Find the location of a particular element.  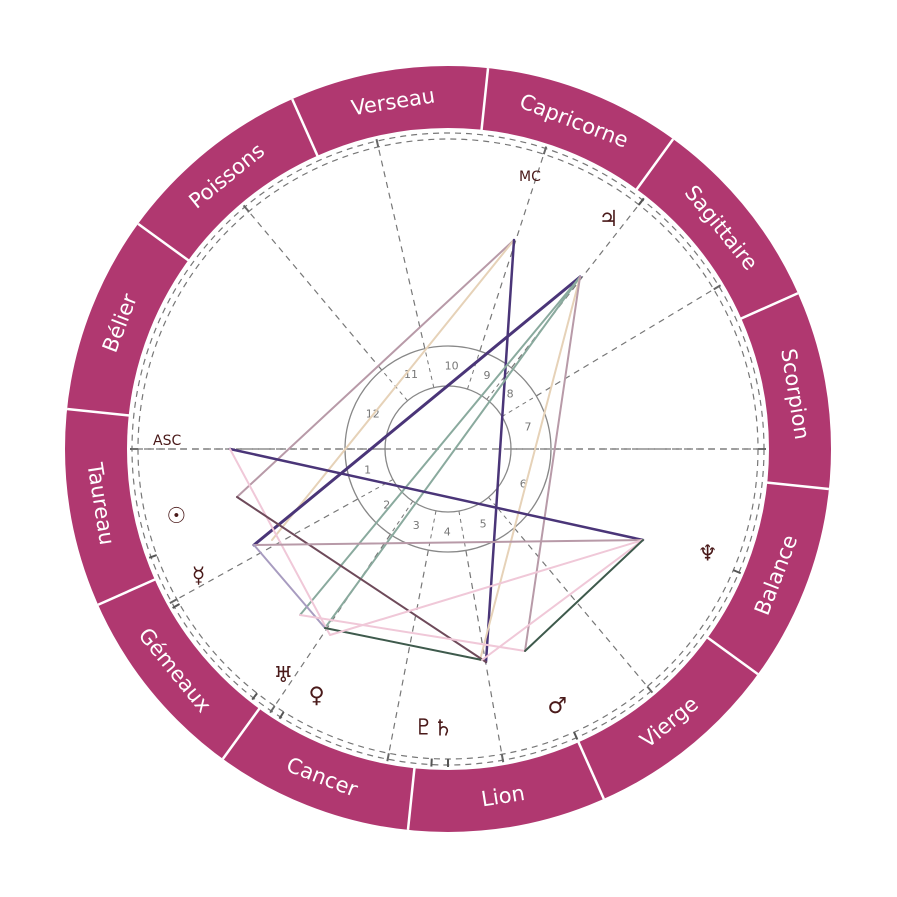

planet-mars-icon: ♂ is located at coordinates (558, 706).